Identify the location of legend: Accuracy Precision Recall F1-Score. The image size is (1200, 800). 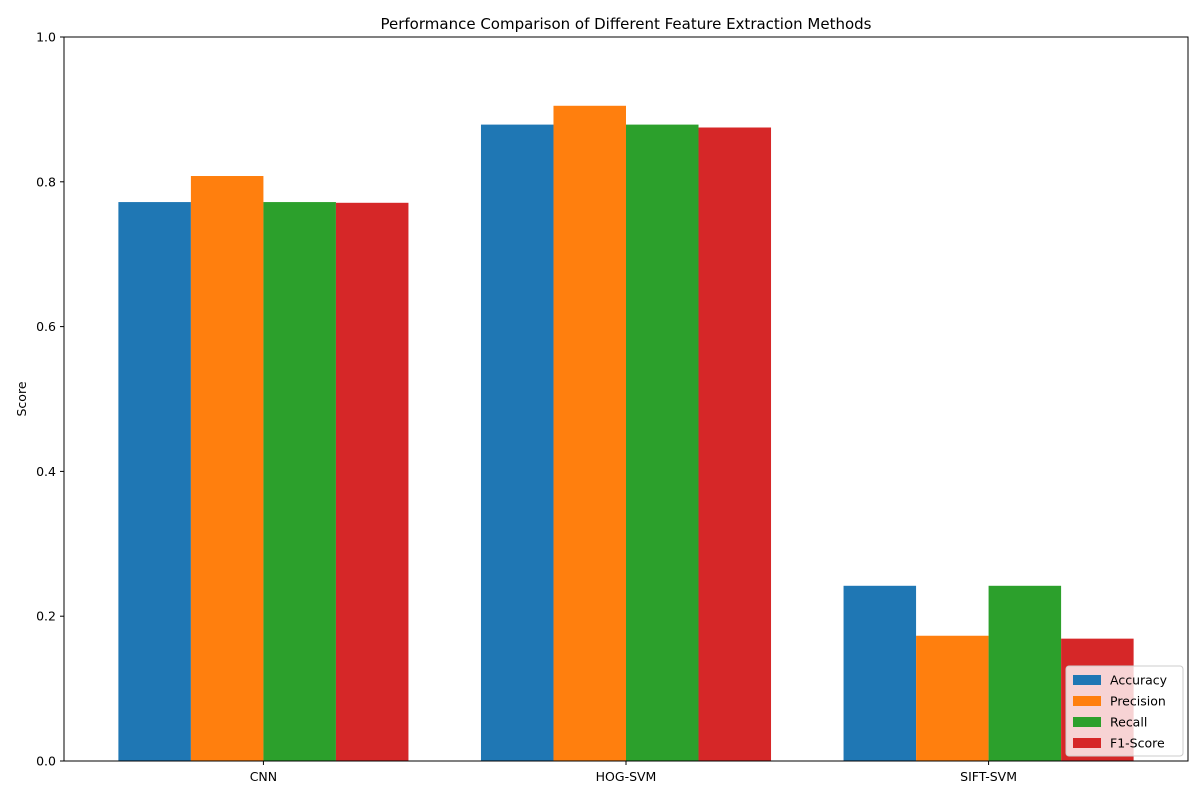
(1124, 711).